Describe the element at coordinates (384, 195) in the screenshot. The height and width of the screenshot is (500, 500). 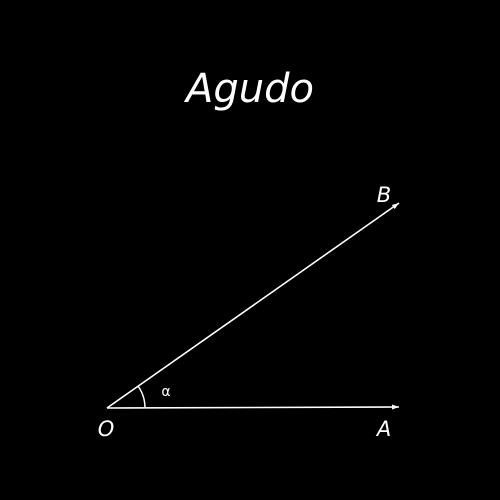
I see `point-label-b: B` at that location.